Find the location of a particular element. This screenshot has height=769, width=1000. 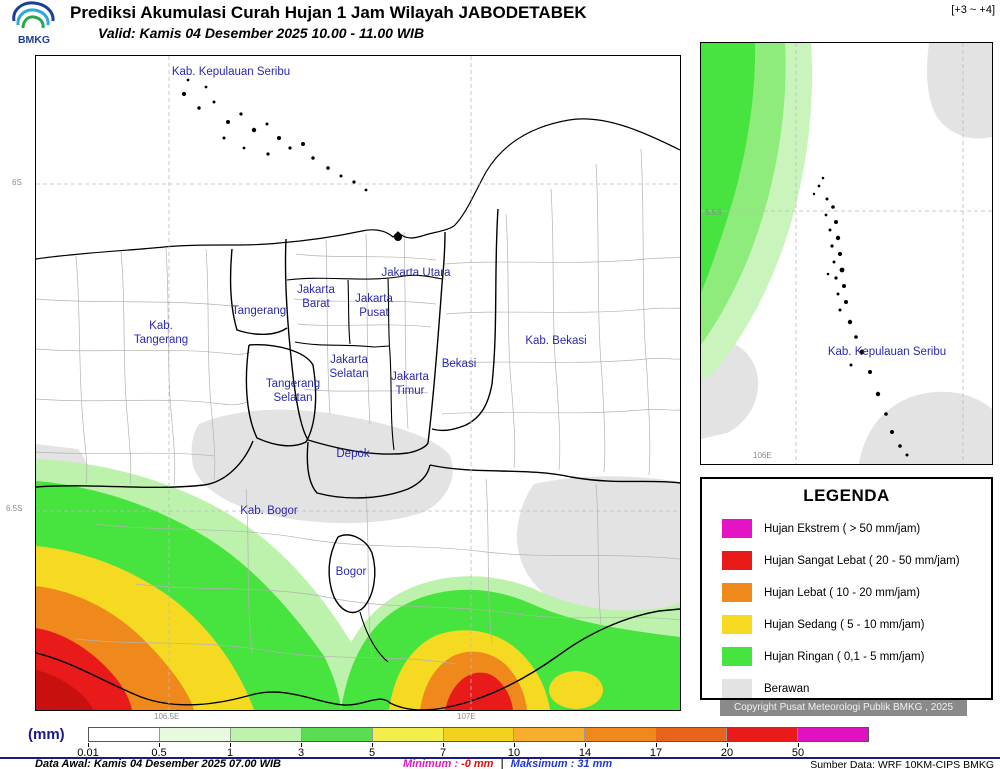

label-jakarta-pusat-1: Jakarta is located at coordinates (374, 299).